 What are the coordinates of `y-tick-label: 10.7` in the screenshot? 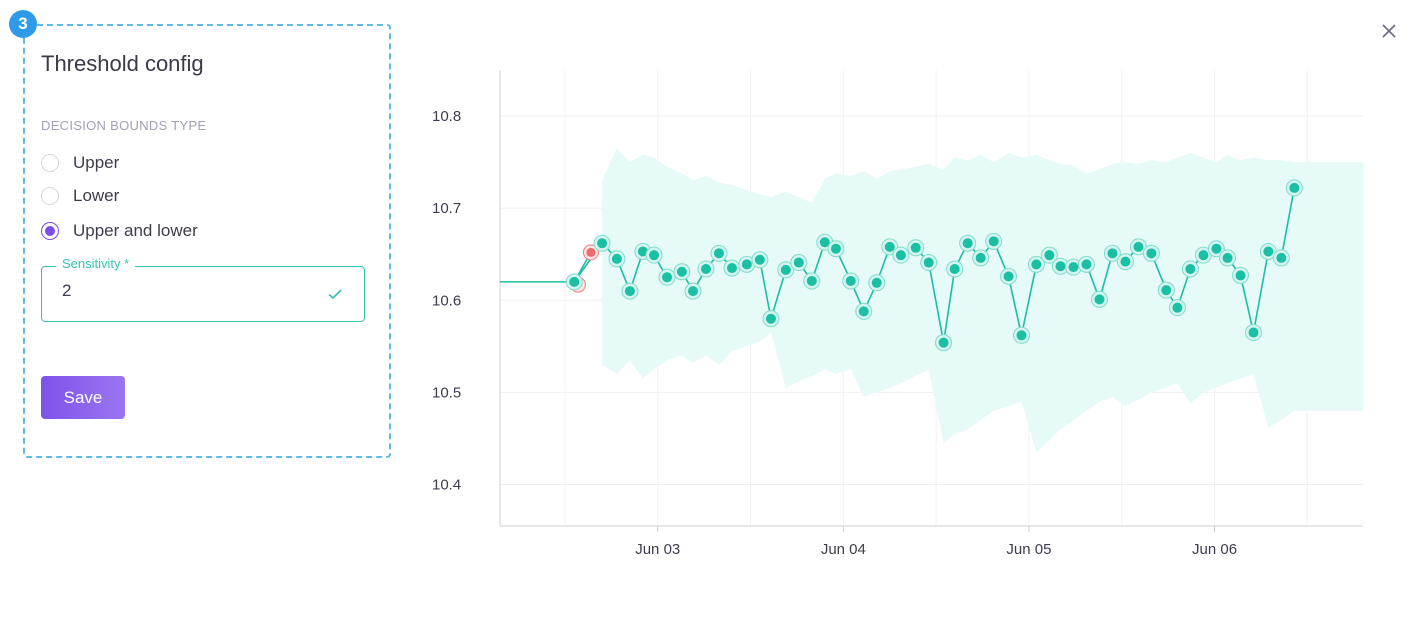 It's located at (446, 208).